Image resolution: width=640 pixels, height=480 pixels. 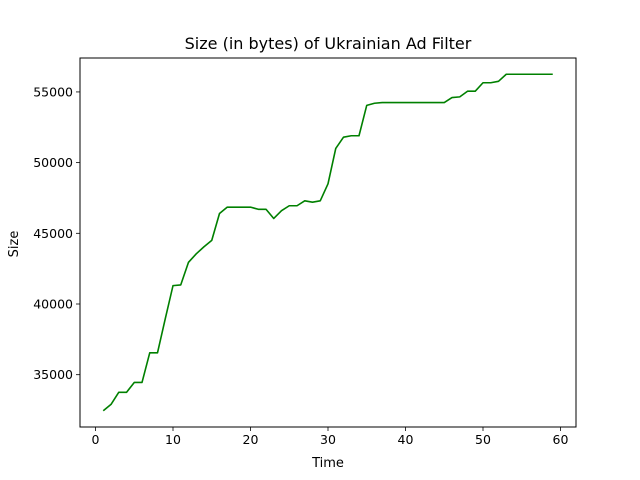 I want to click on y-tick-label: 35000, so click(x=53, y=374).